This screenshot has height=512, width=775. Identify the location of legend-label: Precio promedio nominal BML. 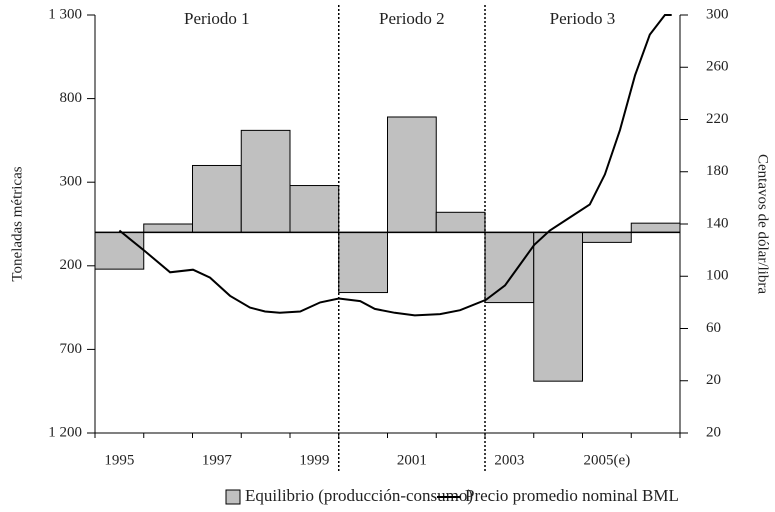
(572, 495).